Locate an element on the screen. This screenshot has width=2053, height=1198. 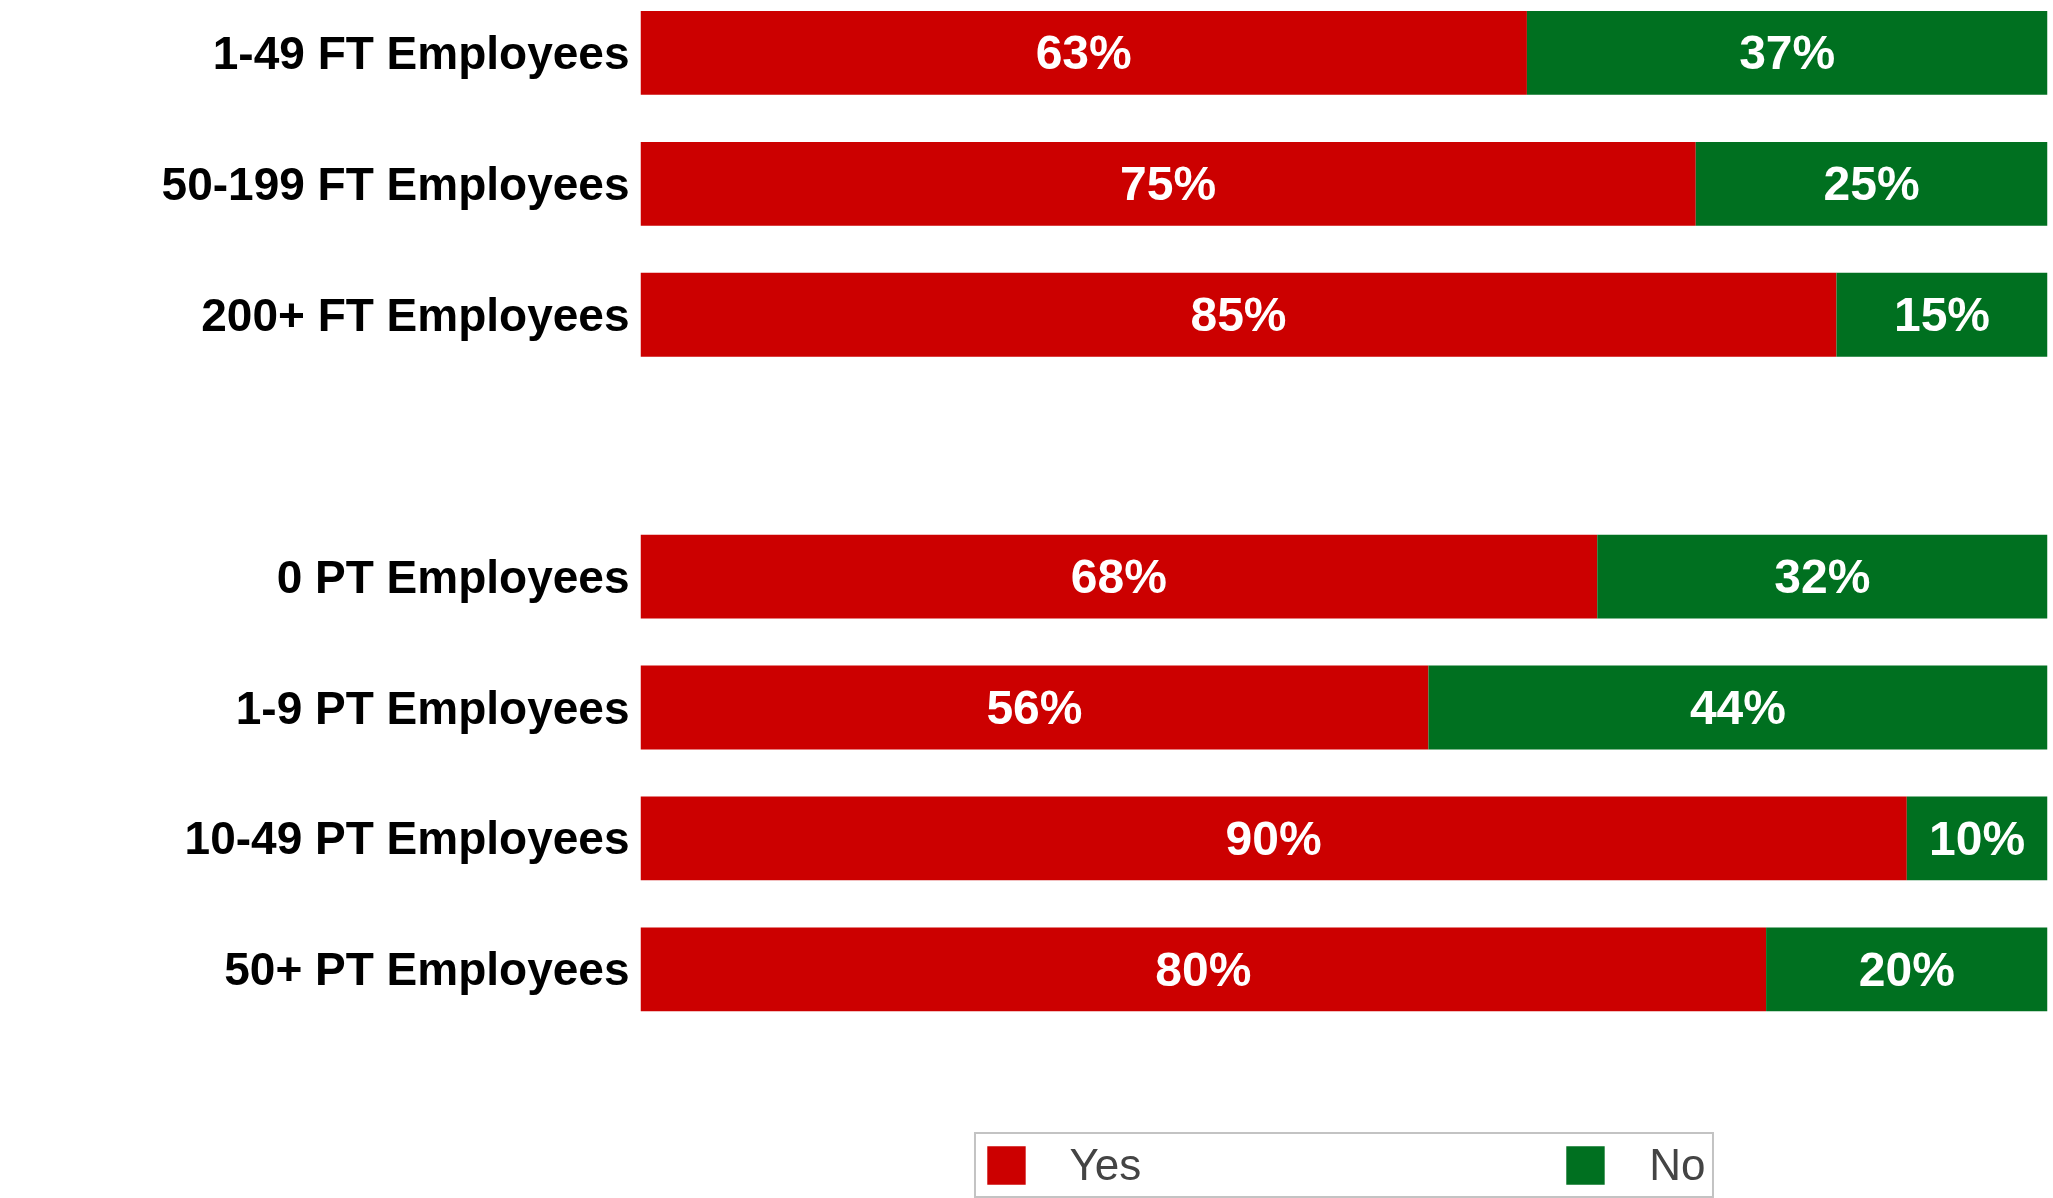
y-tick-label: 50+ PT Employees is located at coordinates (427, 969).